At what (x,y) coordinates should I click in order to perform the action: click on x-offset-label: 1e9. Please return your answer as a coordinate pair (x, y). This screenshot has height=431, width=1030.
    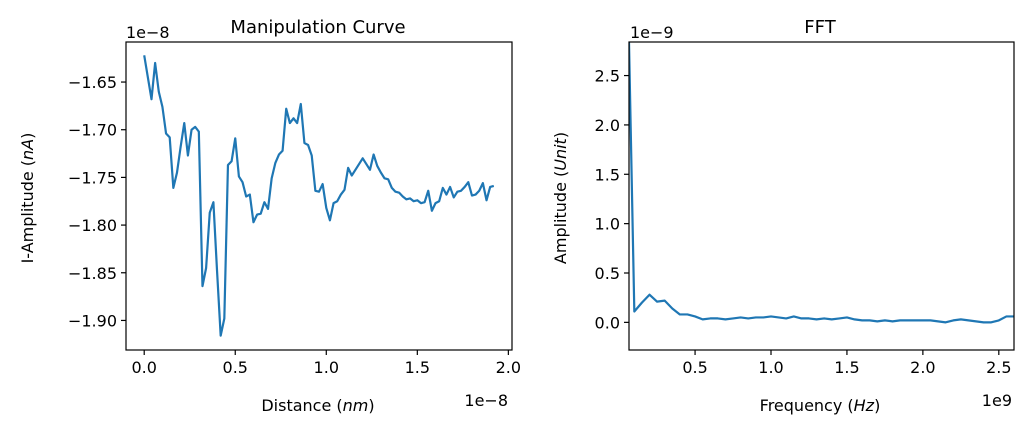
    Looking at the image, I should click on (997, 400).